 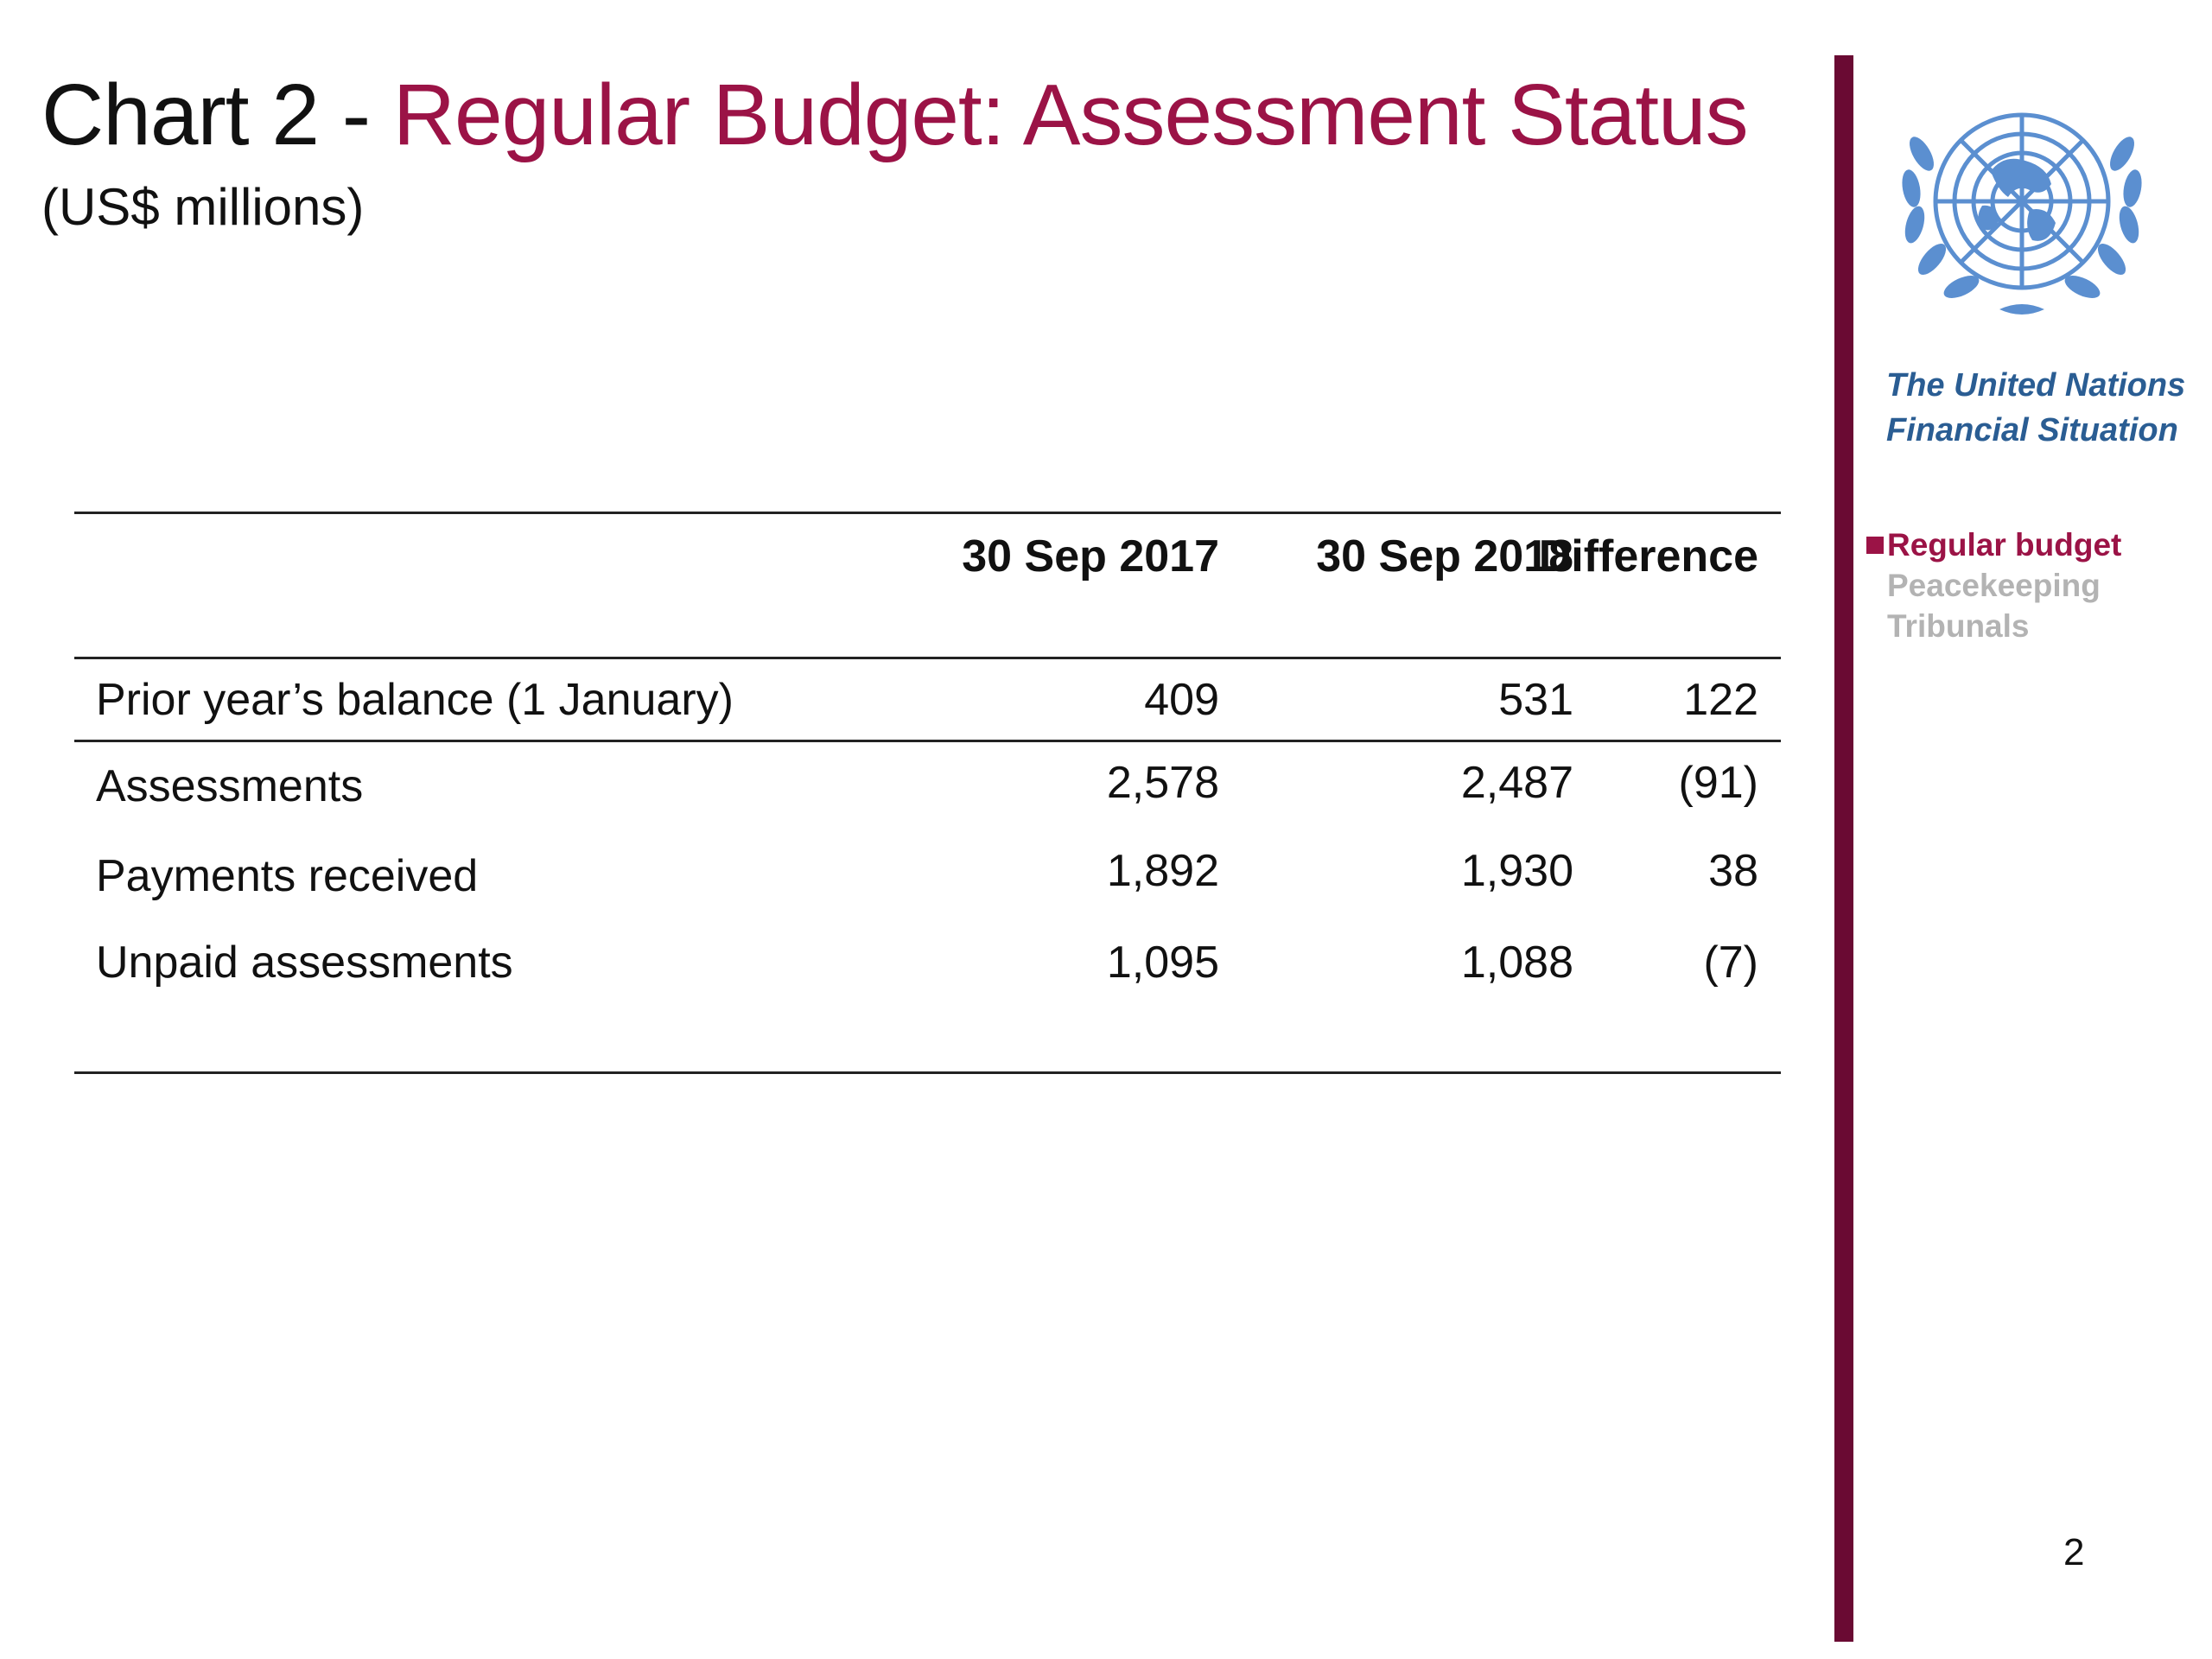 What do you see at coordinates (304, 963) in the screenshot?
I see `row-label-unpaid: Unpaid assessments` at bounding box center [304, 963].